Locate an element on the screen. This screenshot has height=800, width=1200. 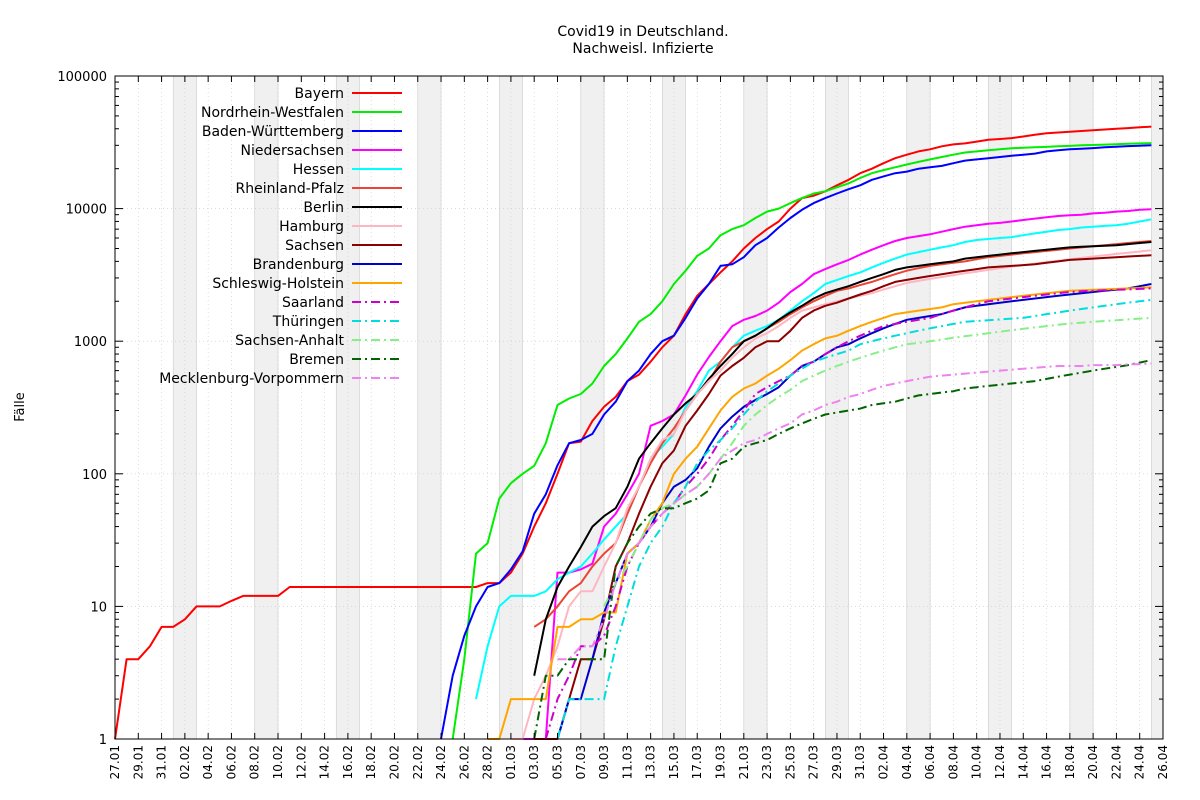
x-tick-label: 12.04 is located at coordinates (1000, 762).